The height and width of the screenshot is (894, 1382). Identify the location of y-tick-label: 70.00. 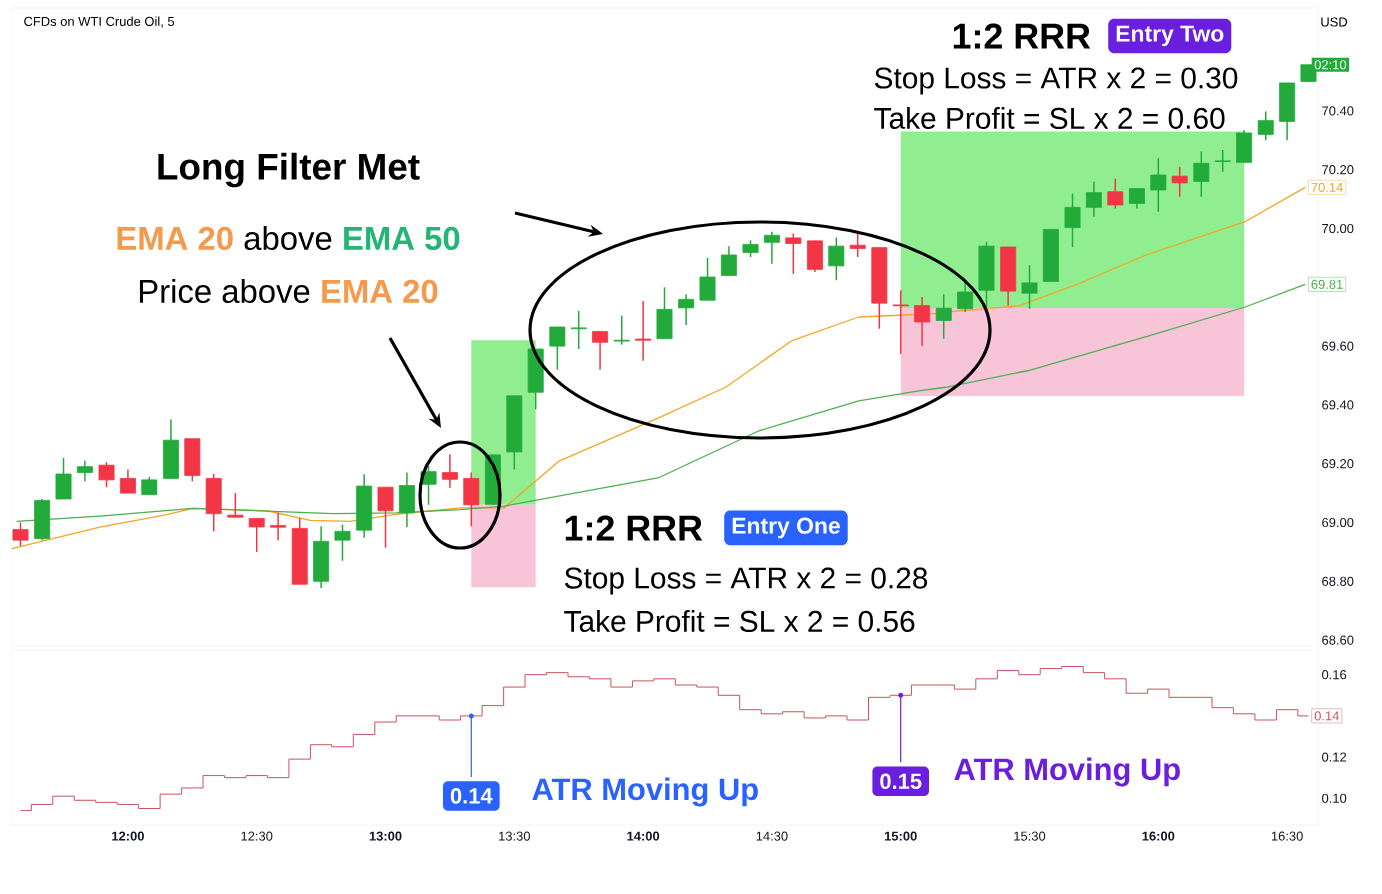
(1338, 228).